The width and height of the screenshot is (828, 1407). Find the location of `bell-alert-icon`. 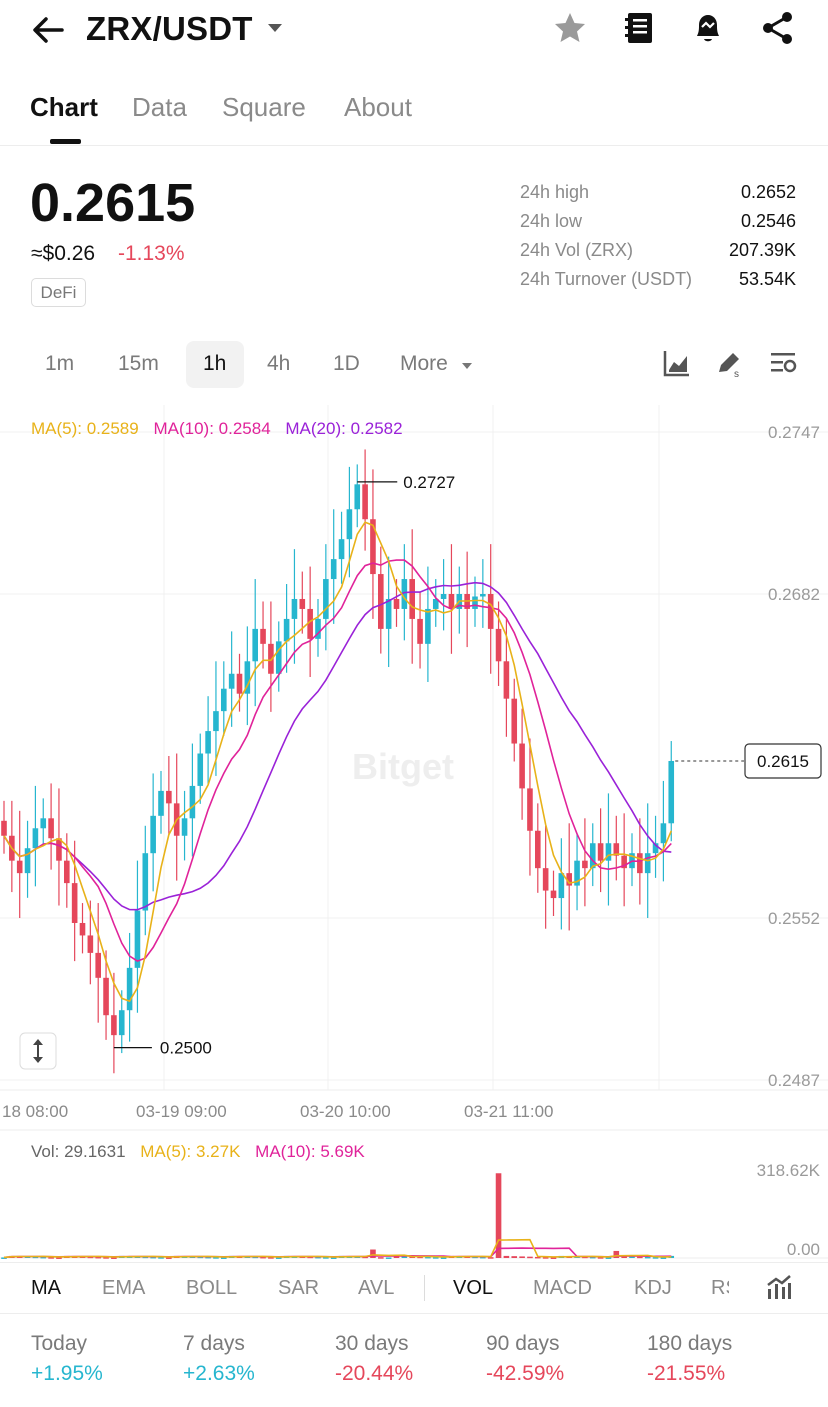

bell-alert-icon is located at coordinates (708, 28).